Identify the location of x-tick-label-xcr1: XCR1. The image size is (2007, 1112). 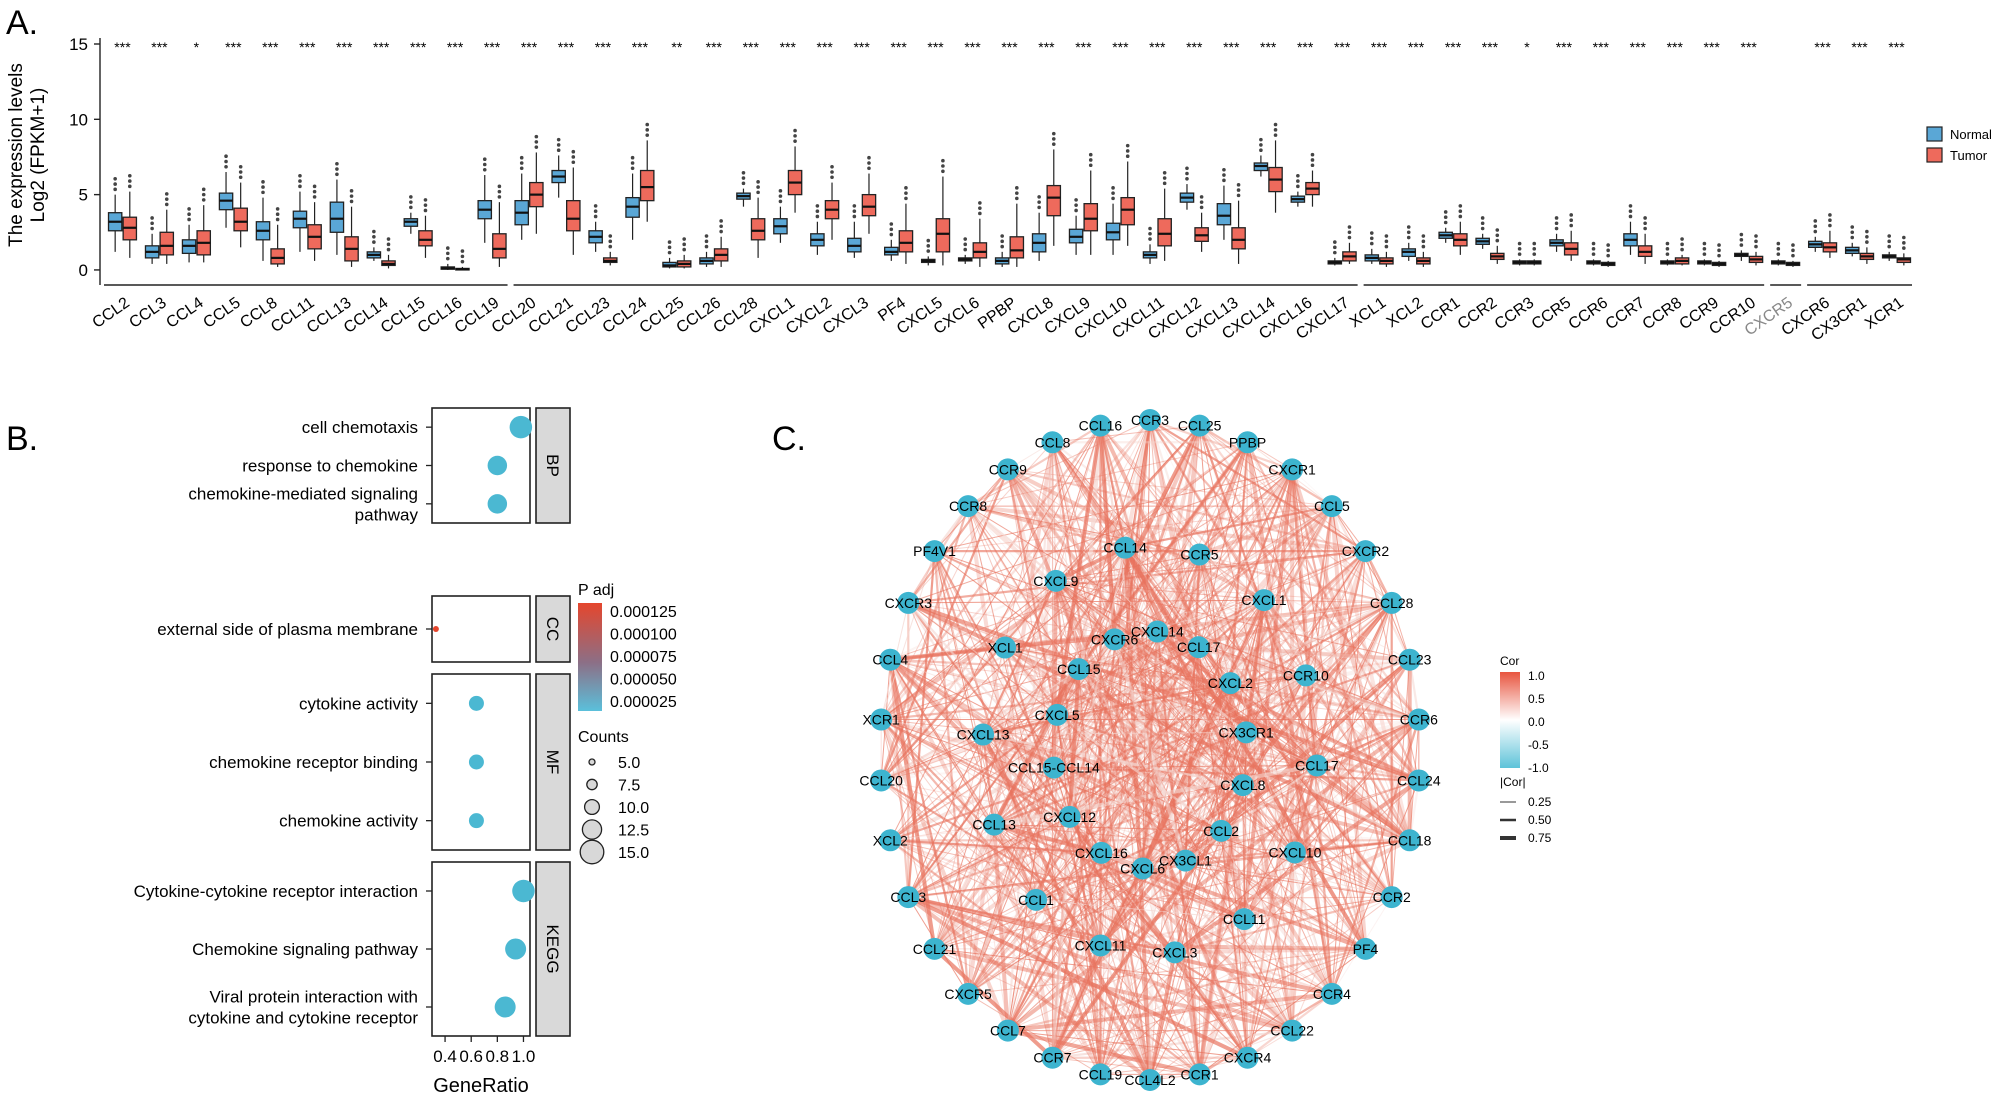
(1884, 313).